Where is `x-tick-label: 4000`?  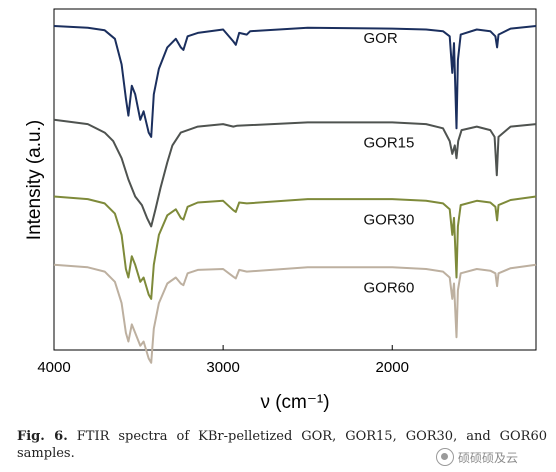 x-tick-label: 4000 is located at coordinates (53, 367).